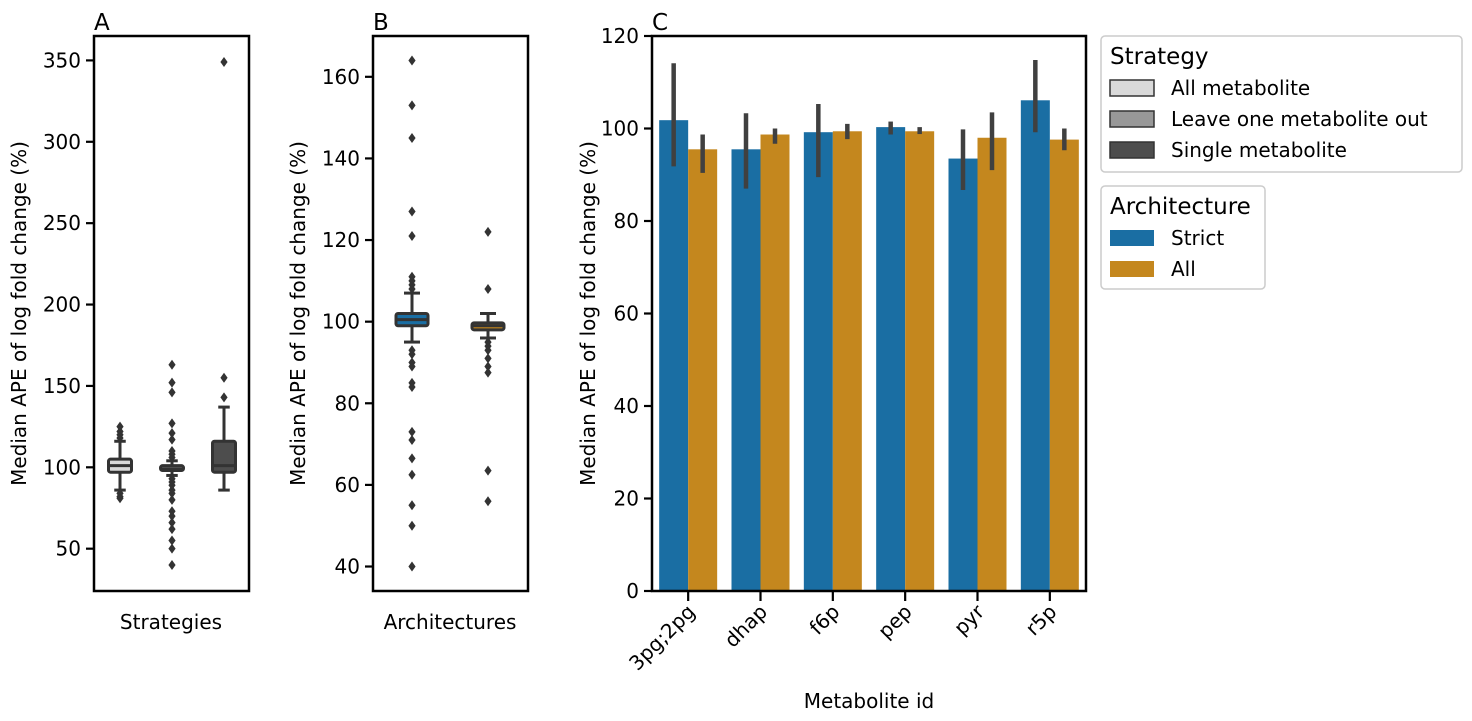 This screenshot has height=721, width=1472. I want to click on y-tick-label: 140, so click(341, 158).